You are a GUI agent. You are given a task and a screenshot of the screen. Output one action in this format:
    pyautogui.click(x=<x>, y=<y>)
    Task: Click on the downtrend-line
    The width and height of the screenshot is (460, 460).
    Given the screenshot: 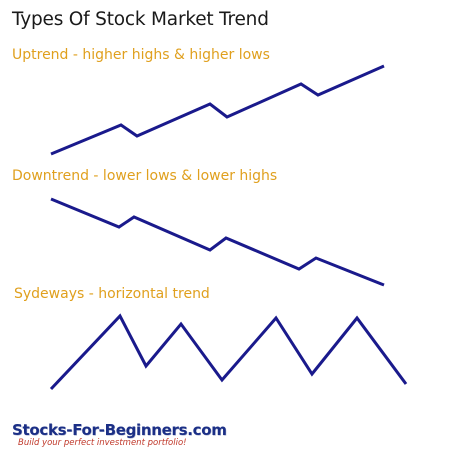 What is the action you would take?
    pyautogui.click(x=217, y=242)
    